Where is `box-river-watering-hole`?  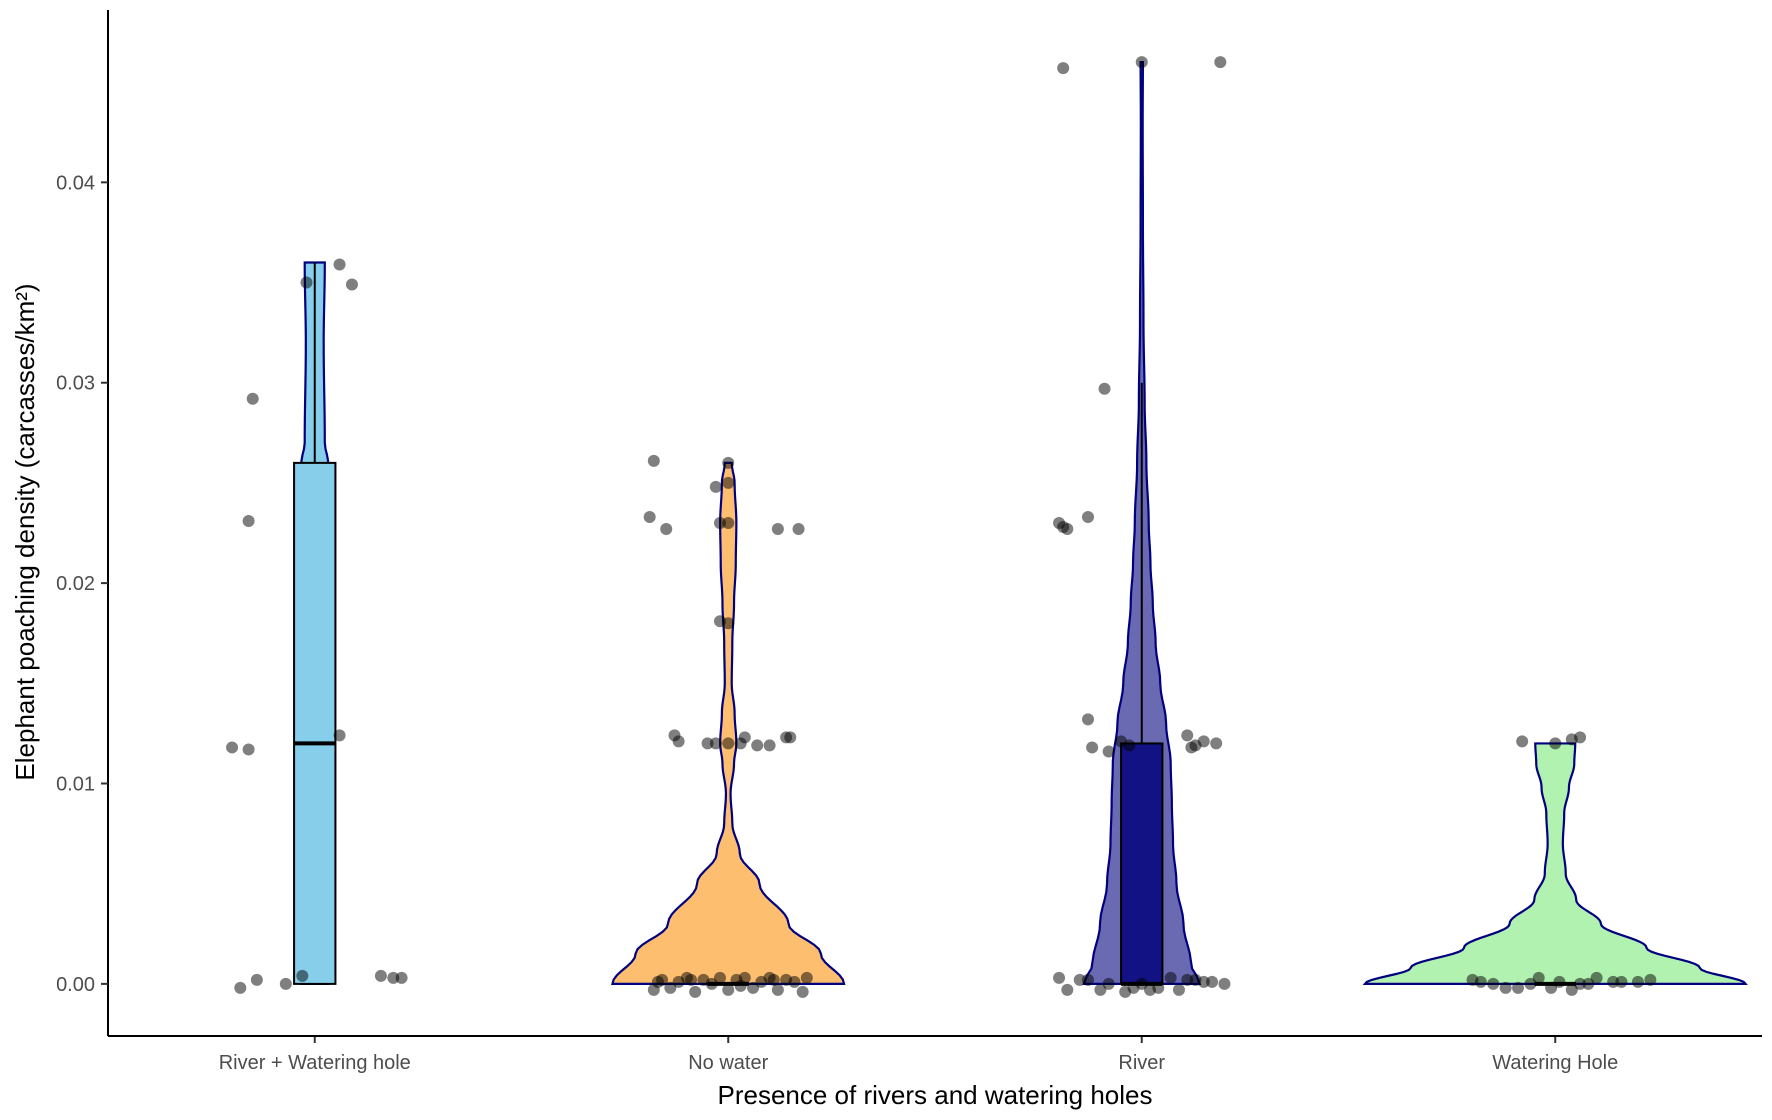
box-river-watering-hole is located at coordinates (315, 723).